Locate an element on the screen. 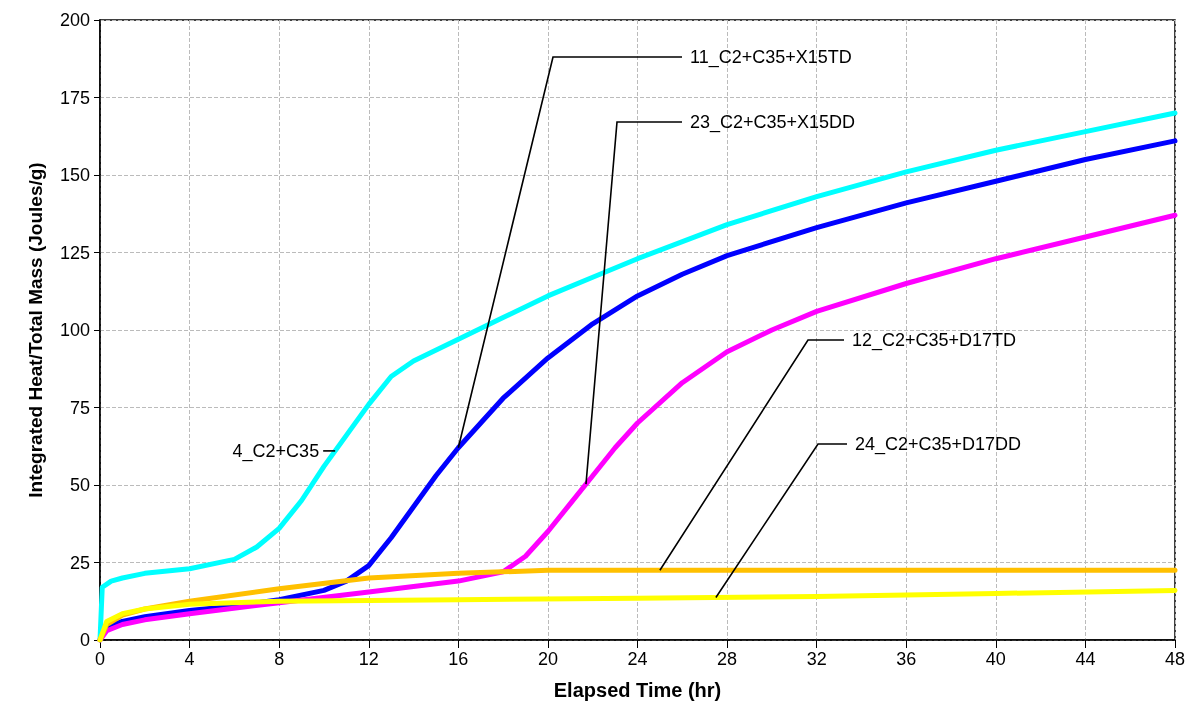 The image size is (1198, 728). x-tick-label: 24 is located at coordinates (637, 659).